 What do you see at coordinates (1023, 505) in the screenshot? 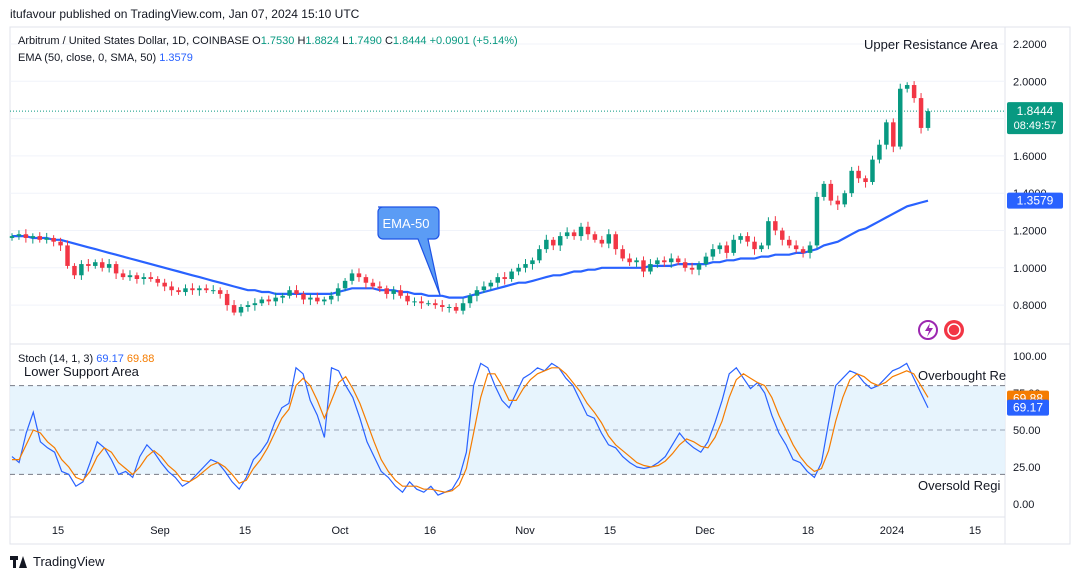
I see `stoch-tick-label: 0.00` at bounding box center [1023, 505].